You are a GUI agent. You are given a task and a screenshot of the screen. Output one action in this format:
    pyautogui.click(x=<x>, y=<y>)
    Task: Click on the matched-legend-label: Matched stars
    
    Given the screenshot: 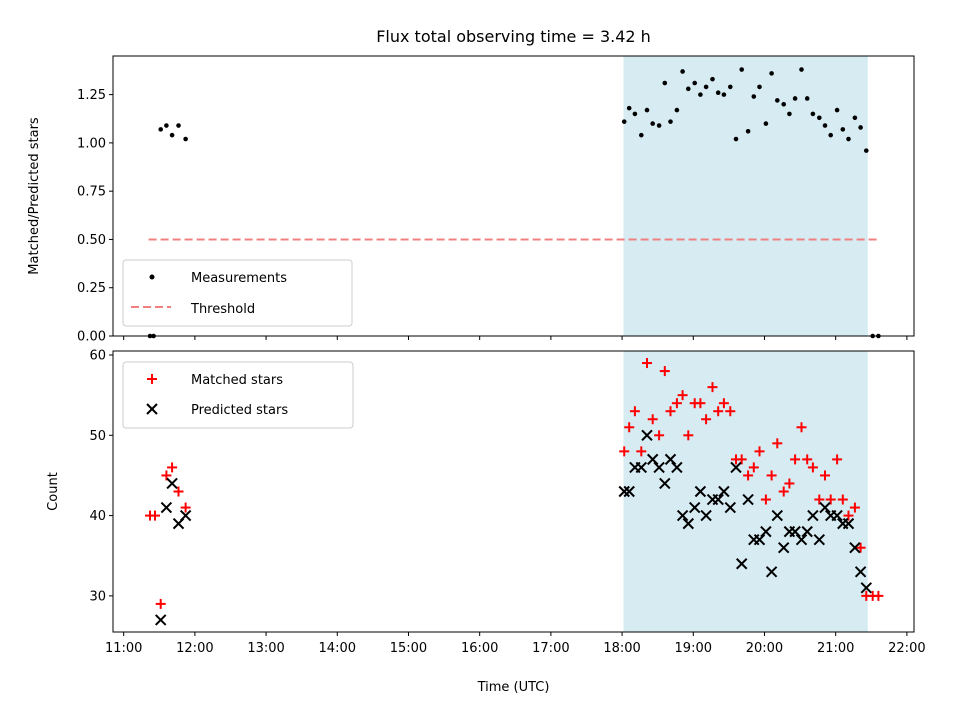 What is the action you would take?
    pyautogui.click(x=237, y=380)
    